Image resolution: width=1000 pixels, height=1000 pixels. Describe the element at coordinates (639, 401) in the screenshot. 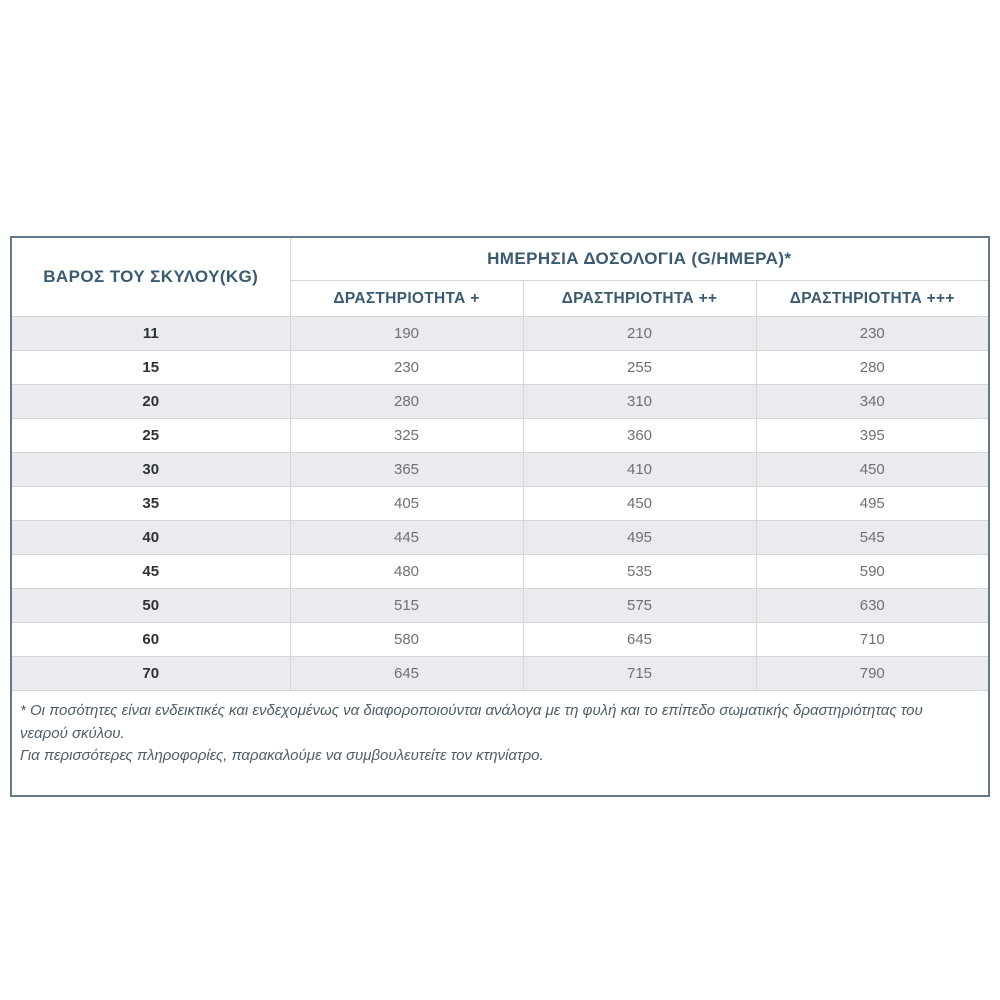

I see `dosage-cell: 310` at that location.